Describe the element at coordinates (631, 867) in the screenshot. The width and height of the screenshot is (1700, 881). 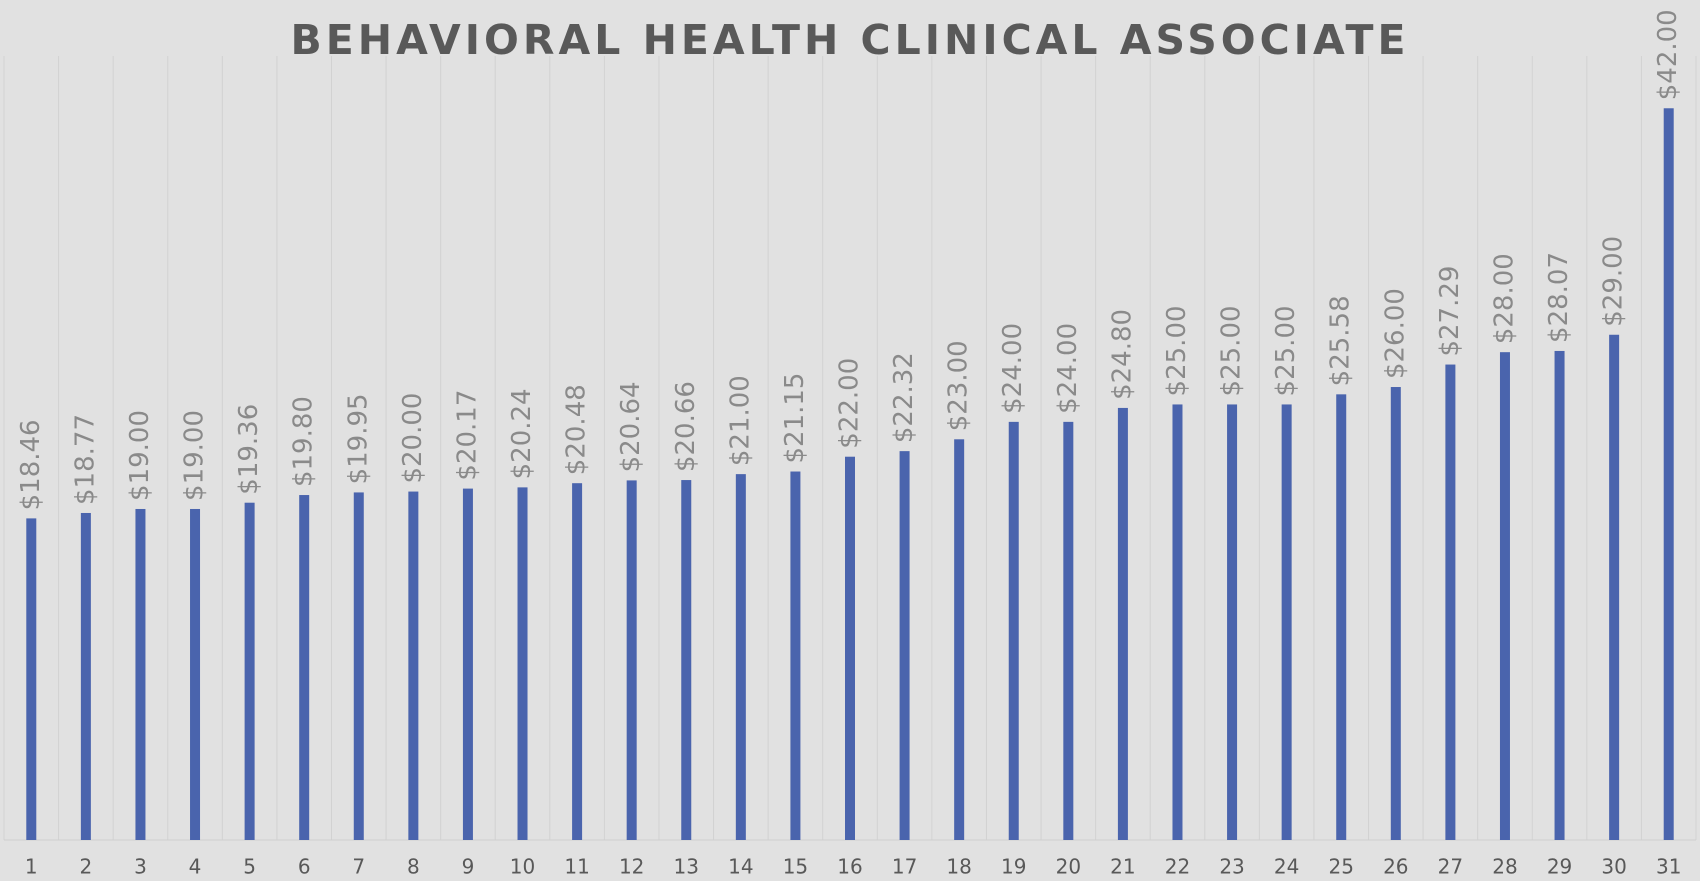
I see `x-tick-label: 12` at that location.